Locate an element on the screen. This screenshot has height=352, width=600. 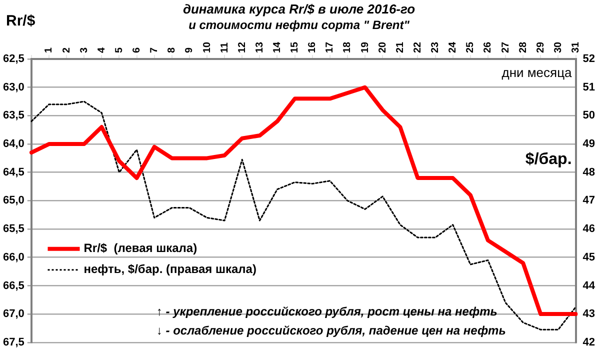
x-tick-label: 27 is located at coordinates (506, 47).